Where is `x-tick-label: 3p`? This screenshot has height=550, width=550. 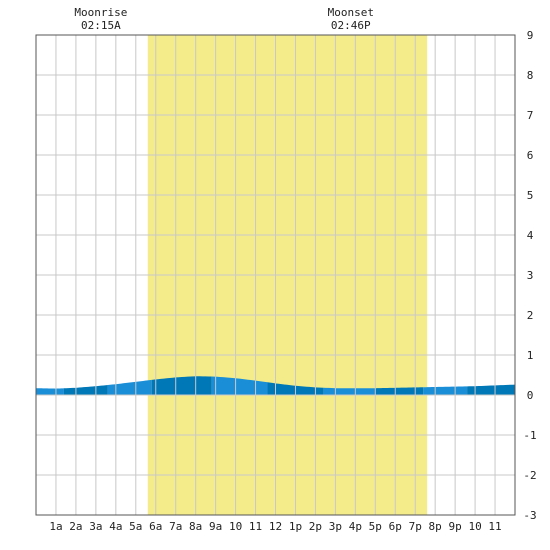
x-tick-label: 3p is located at coordinates (335, 526).